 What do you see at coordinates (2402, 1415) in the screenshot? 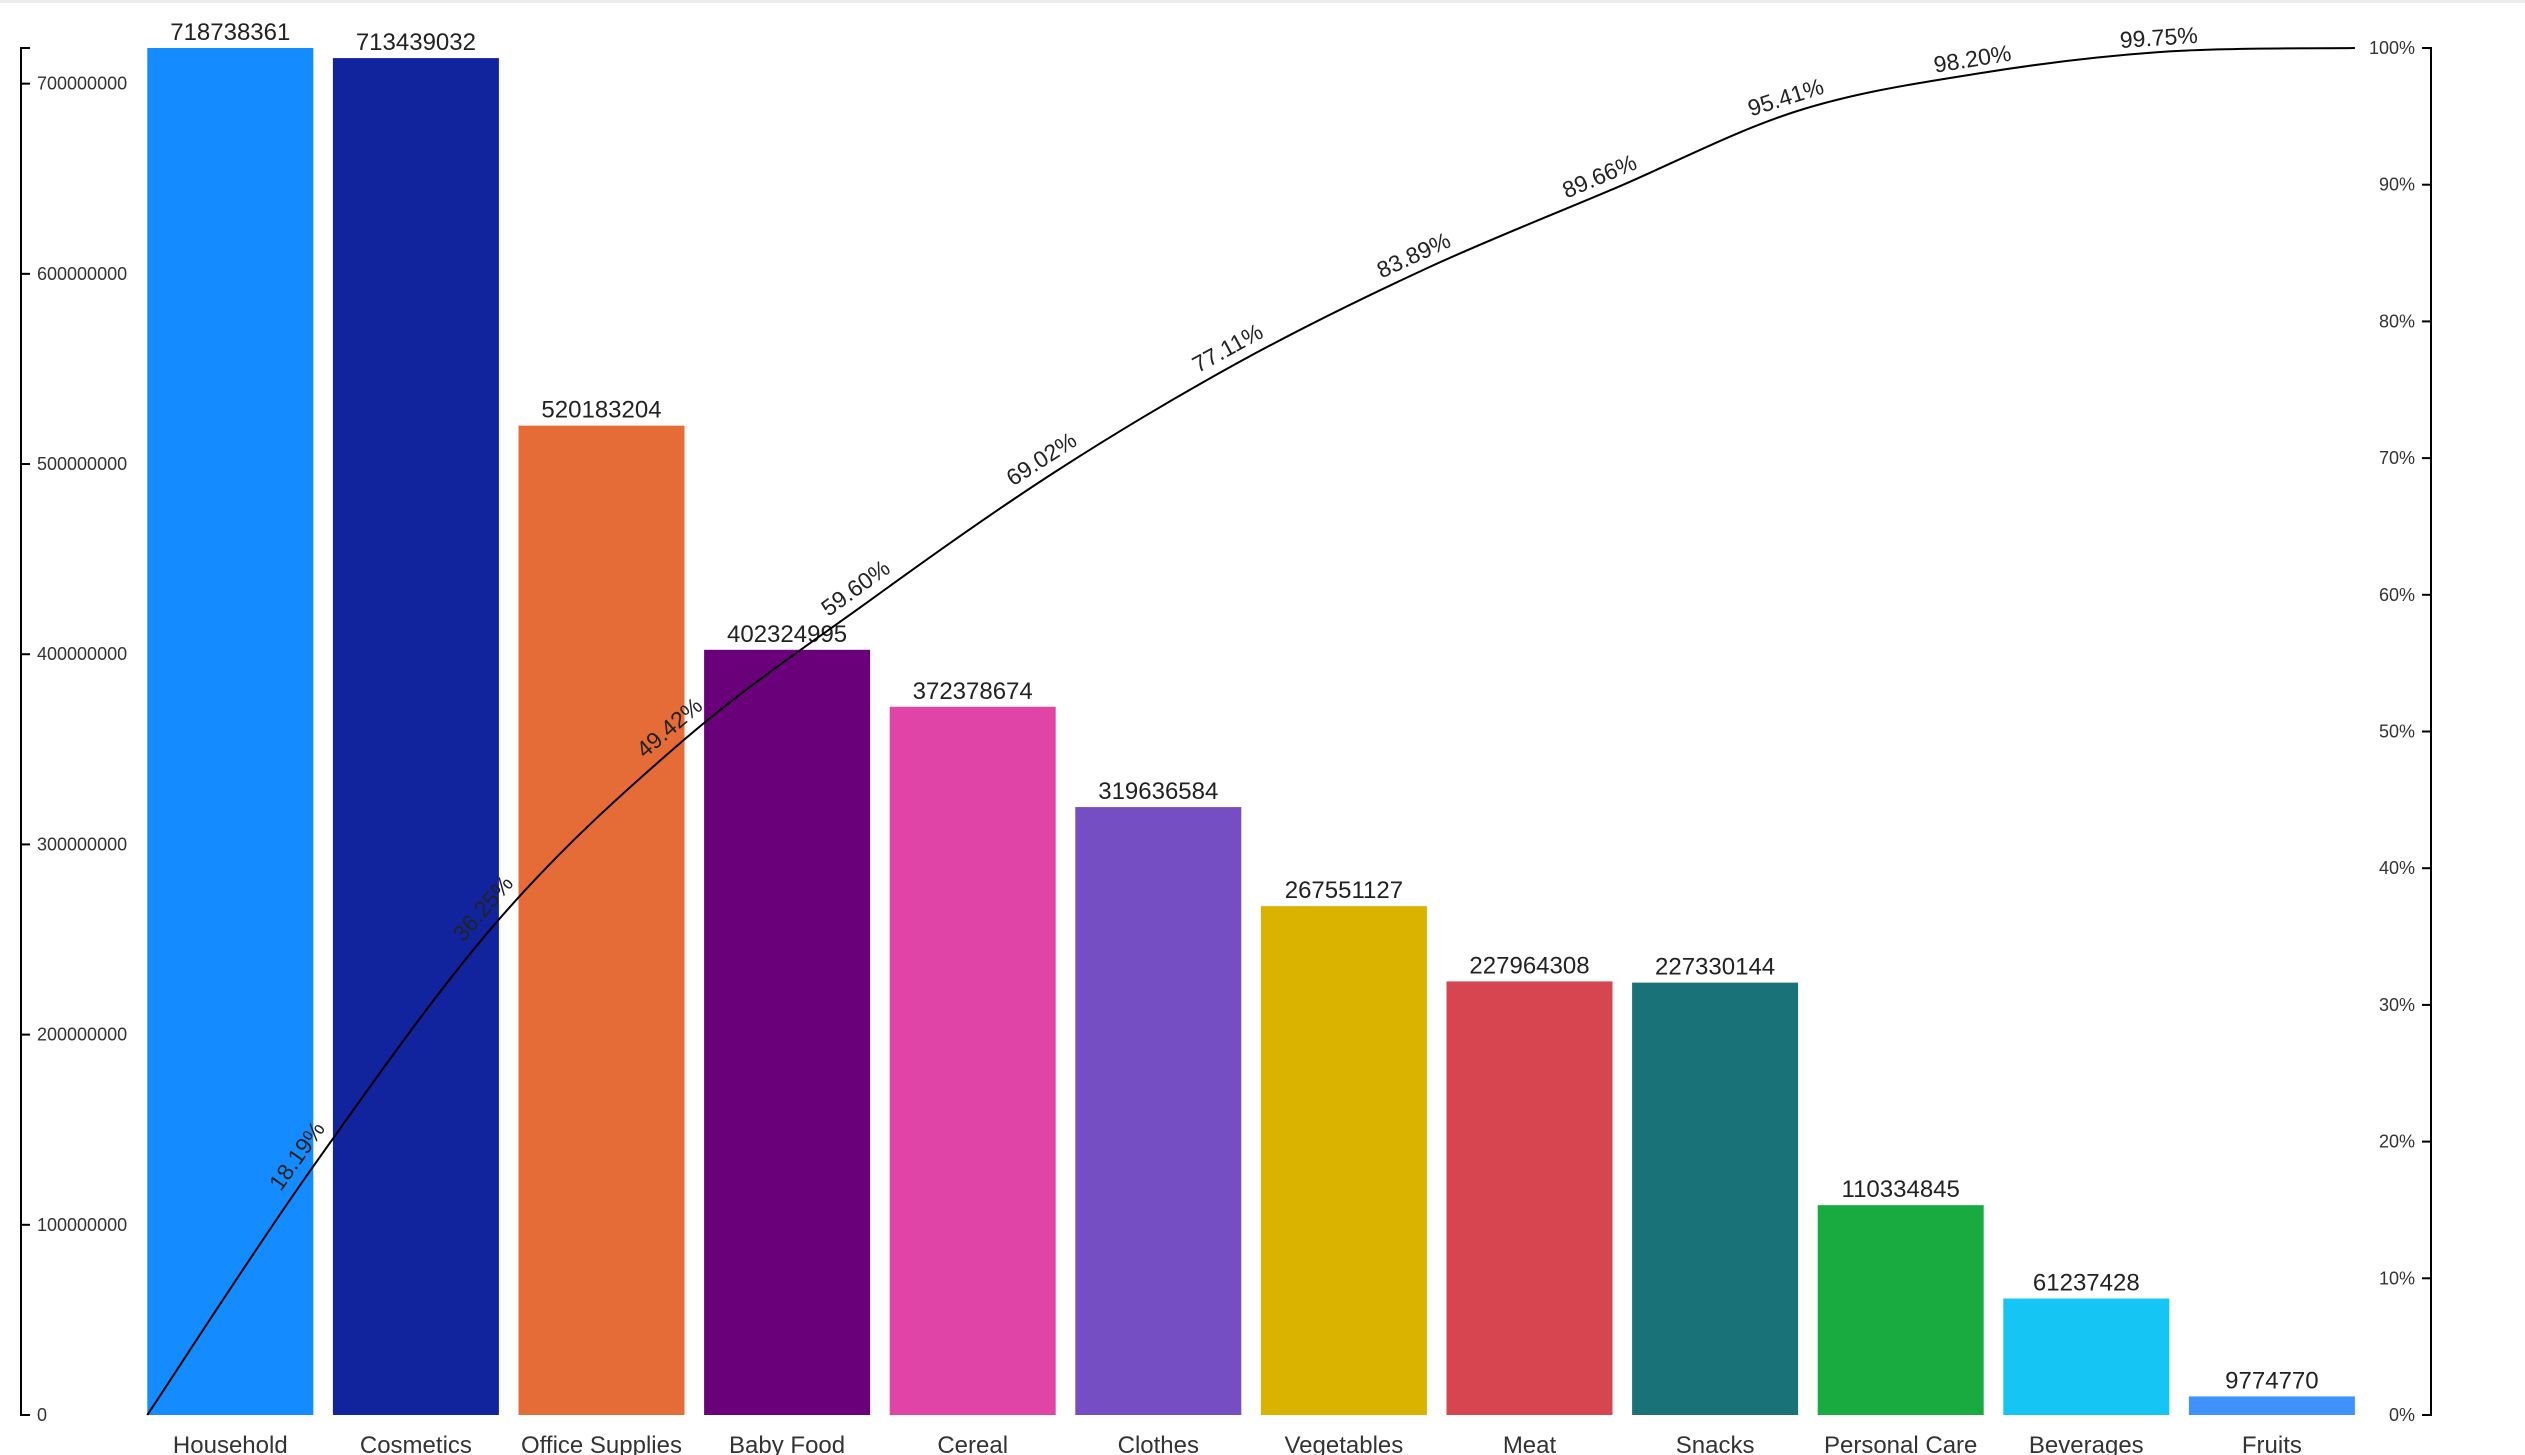
I see `right-axis-tick-label: 0%` at bounding box center [2402, 1415].